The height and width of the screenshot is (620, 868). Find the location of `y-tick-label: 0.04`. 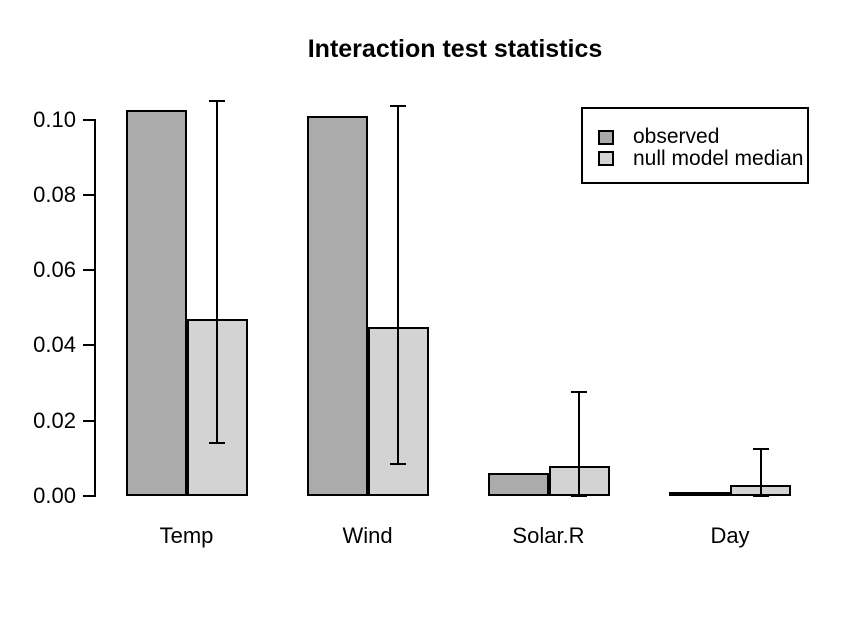

y-tick-label: 0.04 is located at coordinates (54, 345).